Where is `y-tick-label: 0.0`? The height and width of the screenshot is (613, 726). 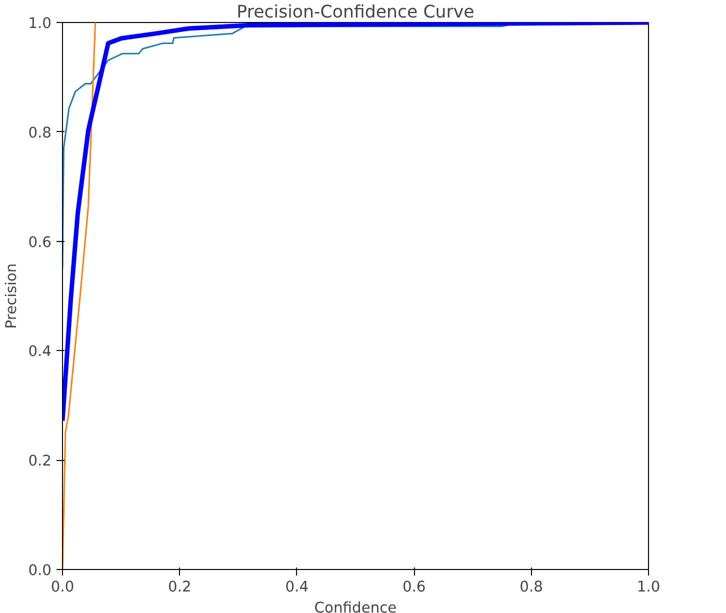 y-tick-label: 0.0 is located at coordinates (40, 570).